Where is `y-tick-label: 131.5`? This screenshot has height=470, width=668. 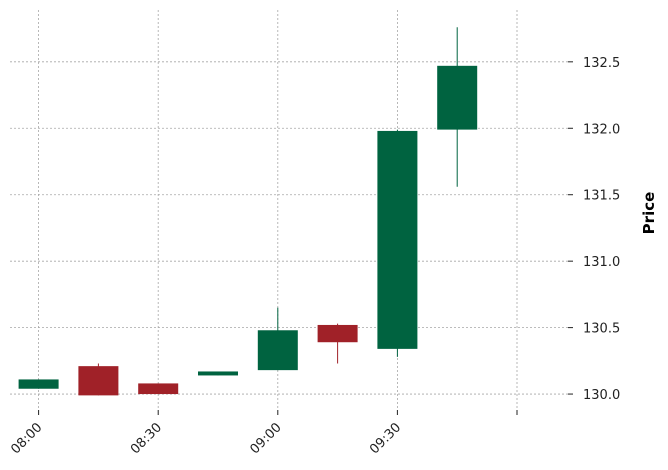 y-tick-label: 131.5 is located at coordinates (601, 196).